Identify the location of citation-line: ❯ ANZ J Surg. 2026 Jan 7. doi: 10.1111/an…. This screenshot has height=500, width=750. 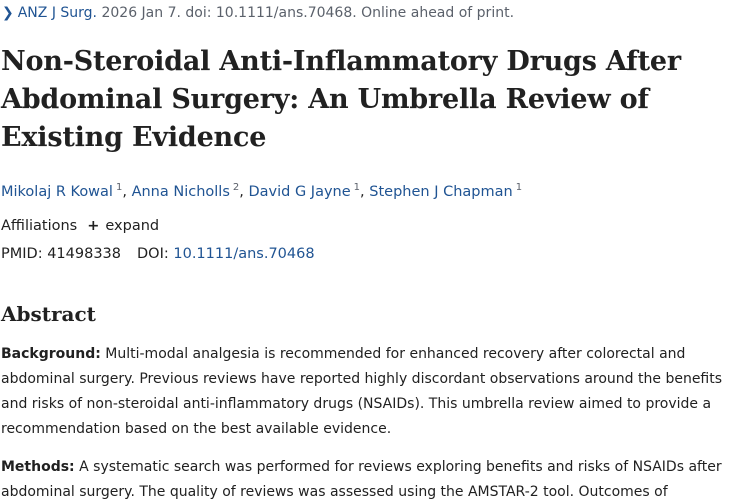
(258, 13).